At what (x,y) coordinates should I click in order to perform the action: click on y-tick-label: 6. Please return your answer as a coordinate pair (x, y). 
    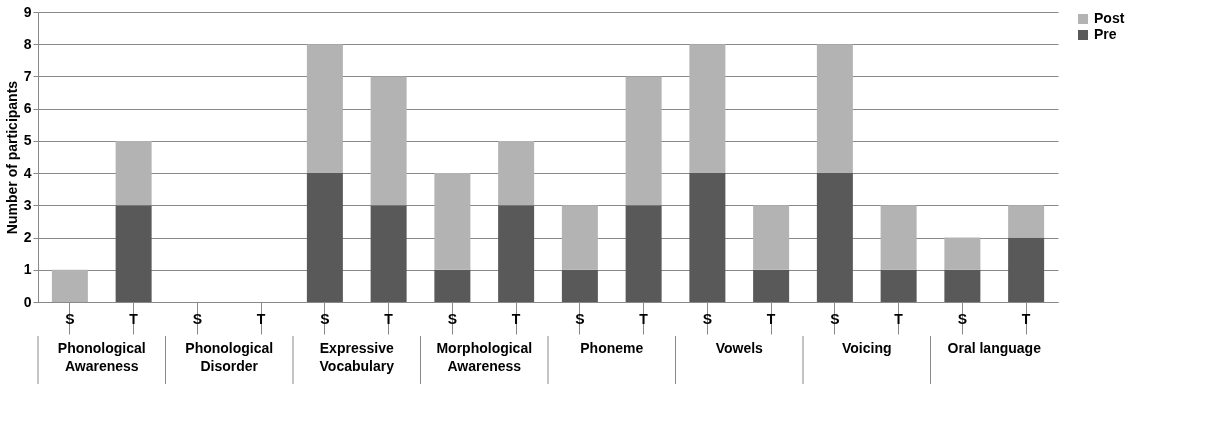
    Looking at the image, I should click on (27, 108).